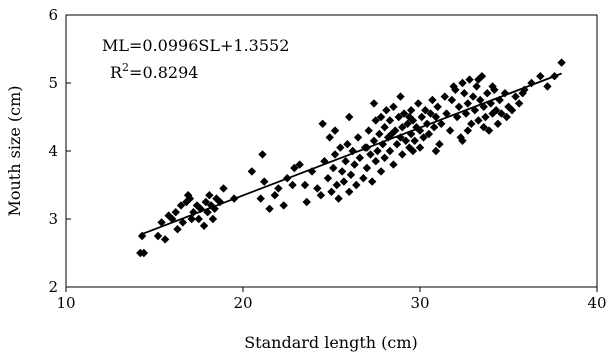  Describe the element at coordinates (195, 45) in the screenshot. I see `equation-annotation: ML=0.0996SL+1.3552` at that location.